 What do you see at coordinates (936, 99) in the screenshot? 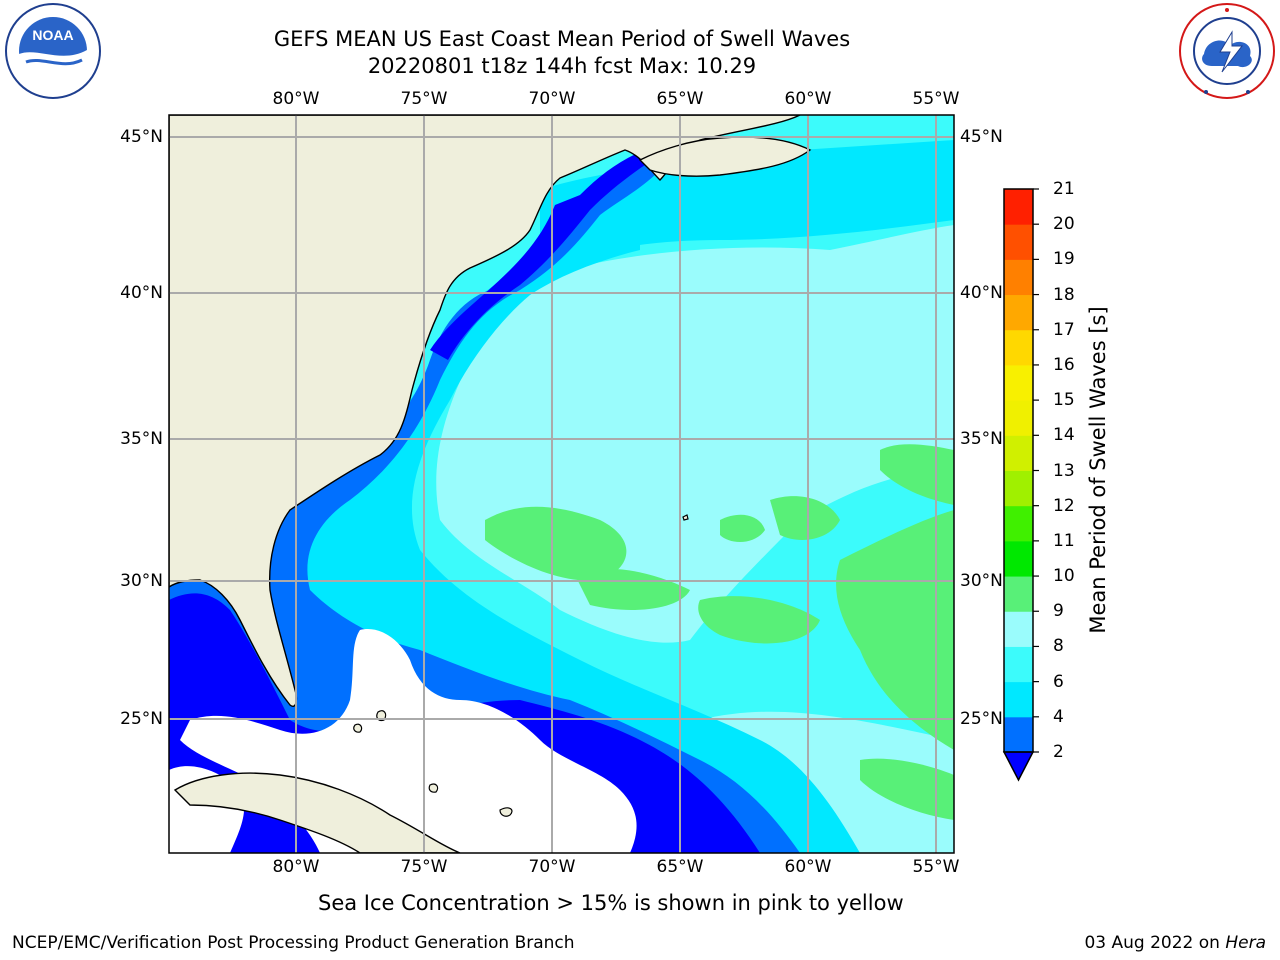
I see `lon-label-top-55w: 55°W` at bounding box center [936, 99].